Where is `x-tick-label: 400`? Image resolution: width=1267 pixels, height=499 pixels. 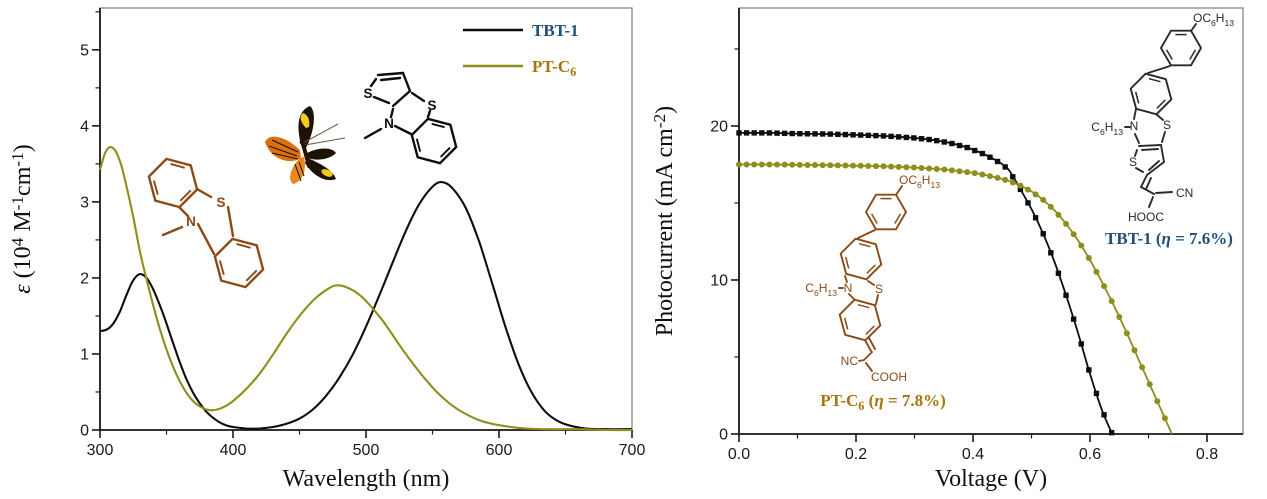 x-tick-label: 400 is located at coordinates (233, 450).